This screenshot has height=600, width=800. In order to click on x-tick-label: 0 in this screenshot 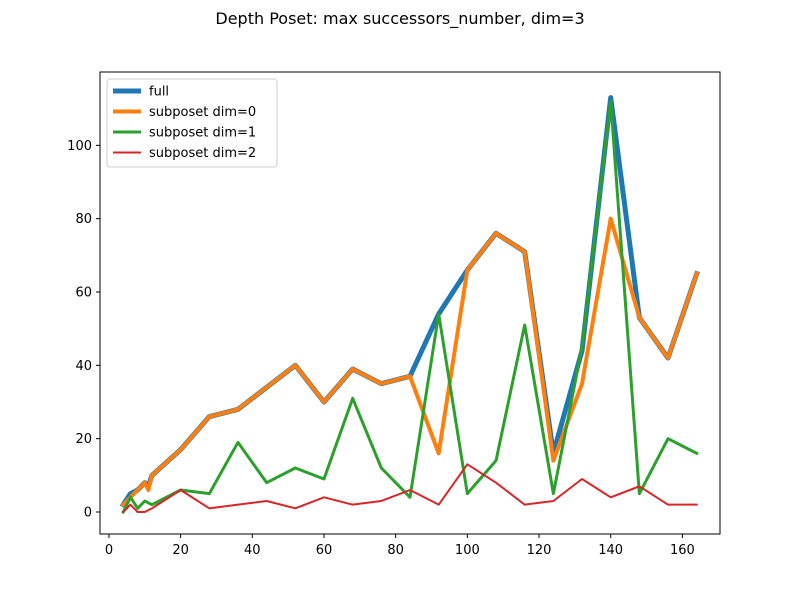, I will do `click(109, 550)`.